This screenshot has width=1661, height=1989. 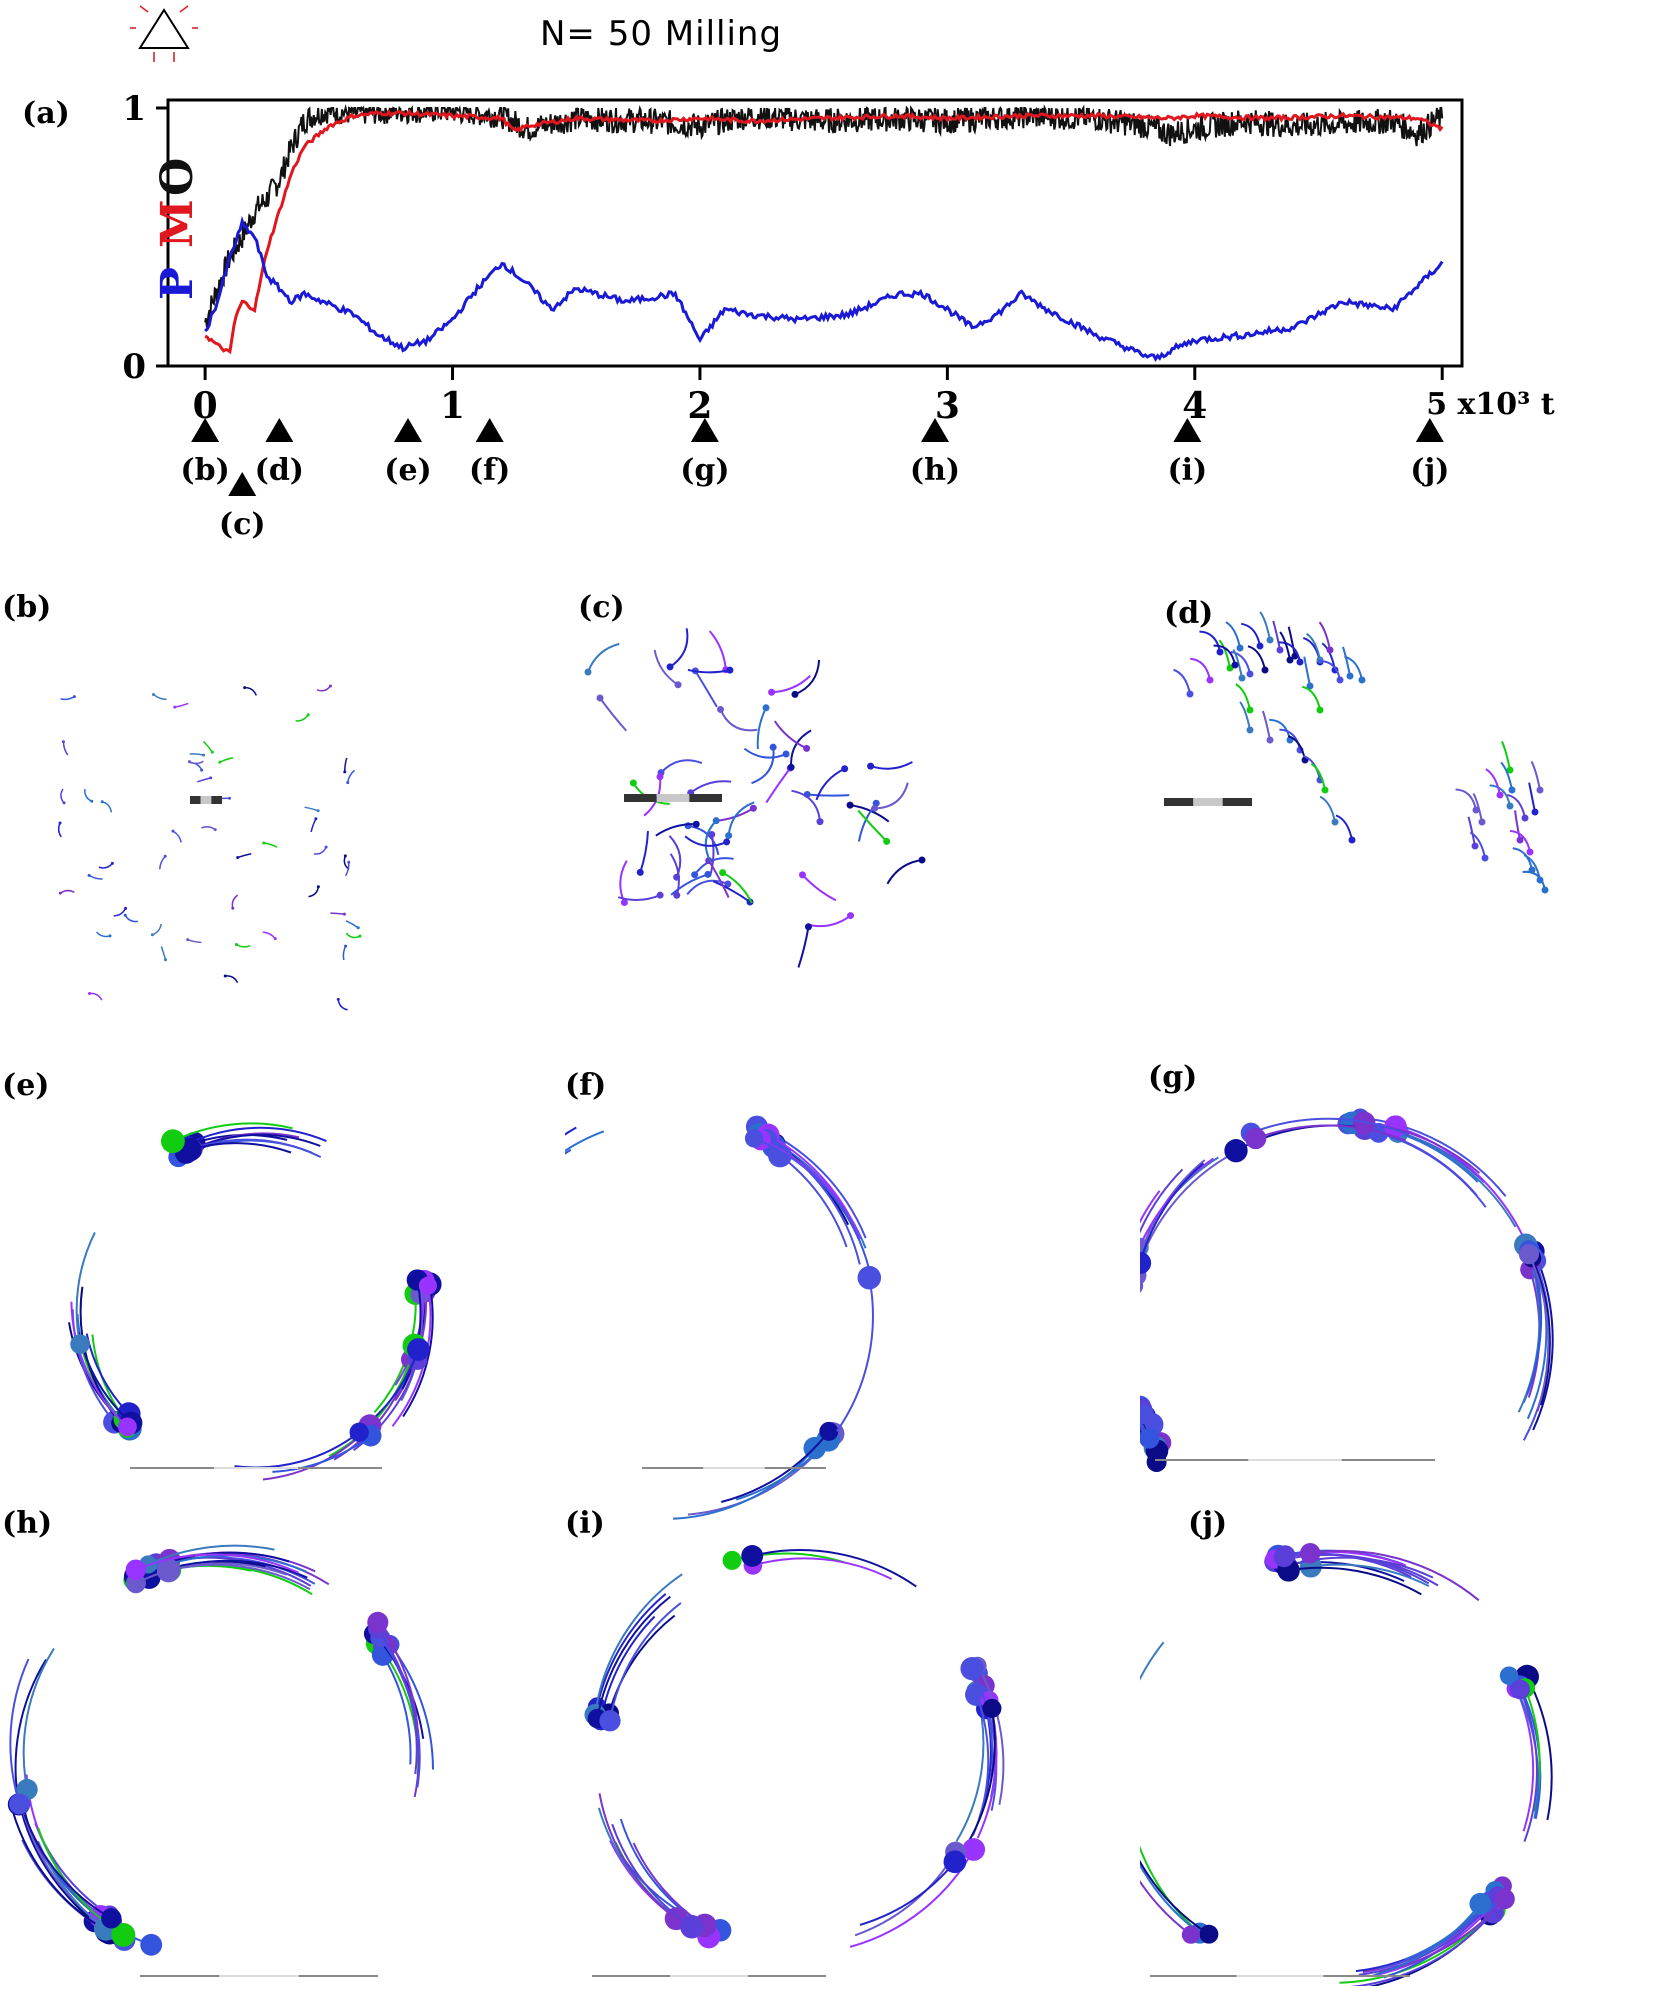 What do you see at coordinates (824, 288) in the screenshot?
I see `series-line-P` at bounding box center [824, 288].